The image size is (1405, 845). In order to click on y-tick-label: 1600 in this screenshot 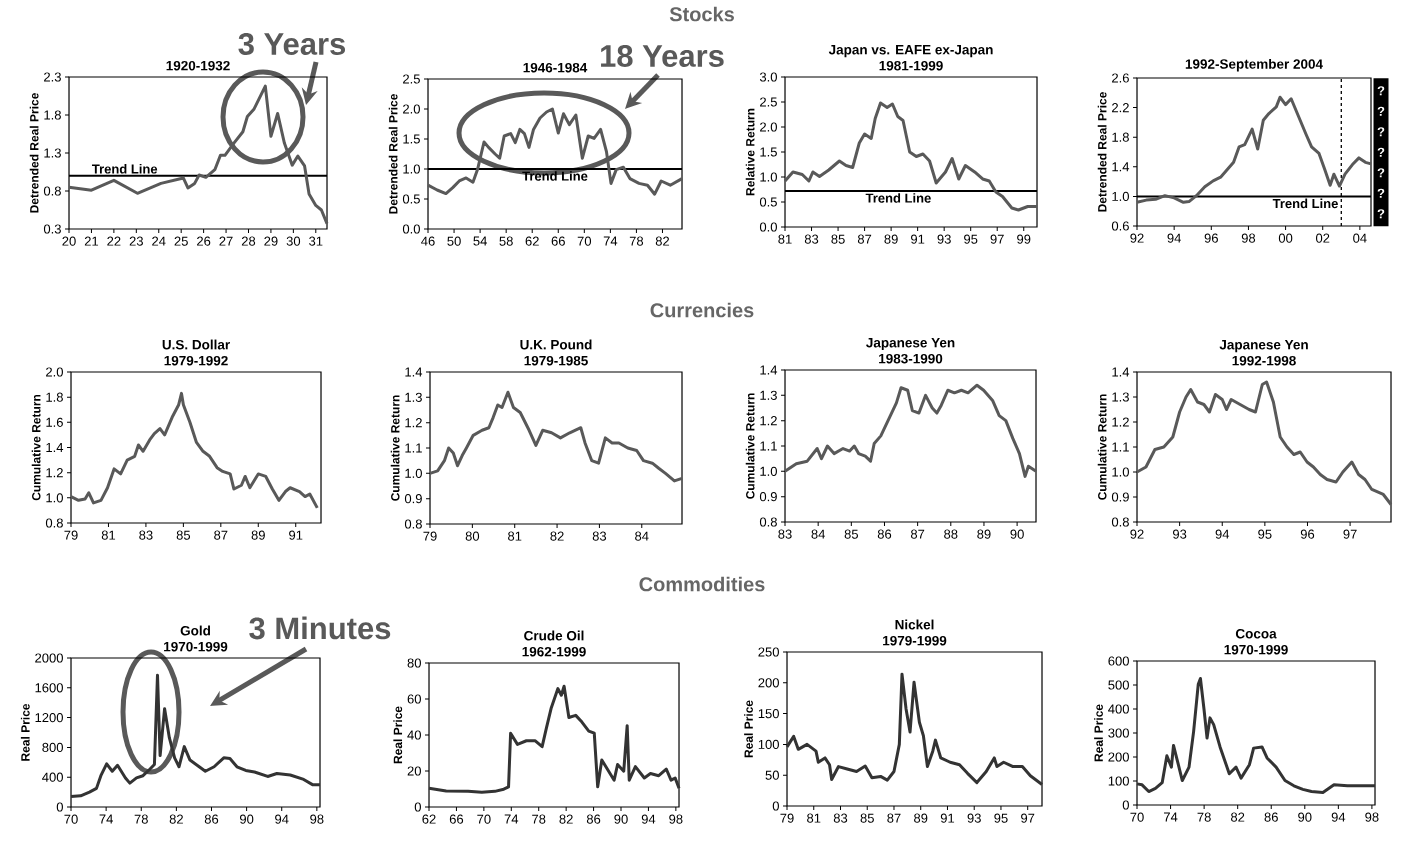, I will do `click(49, 688)`.